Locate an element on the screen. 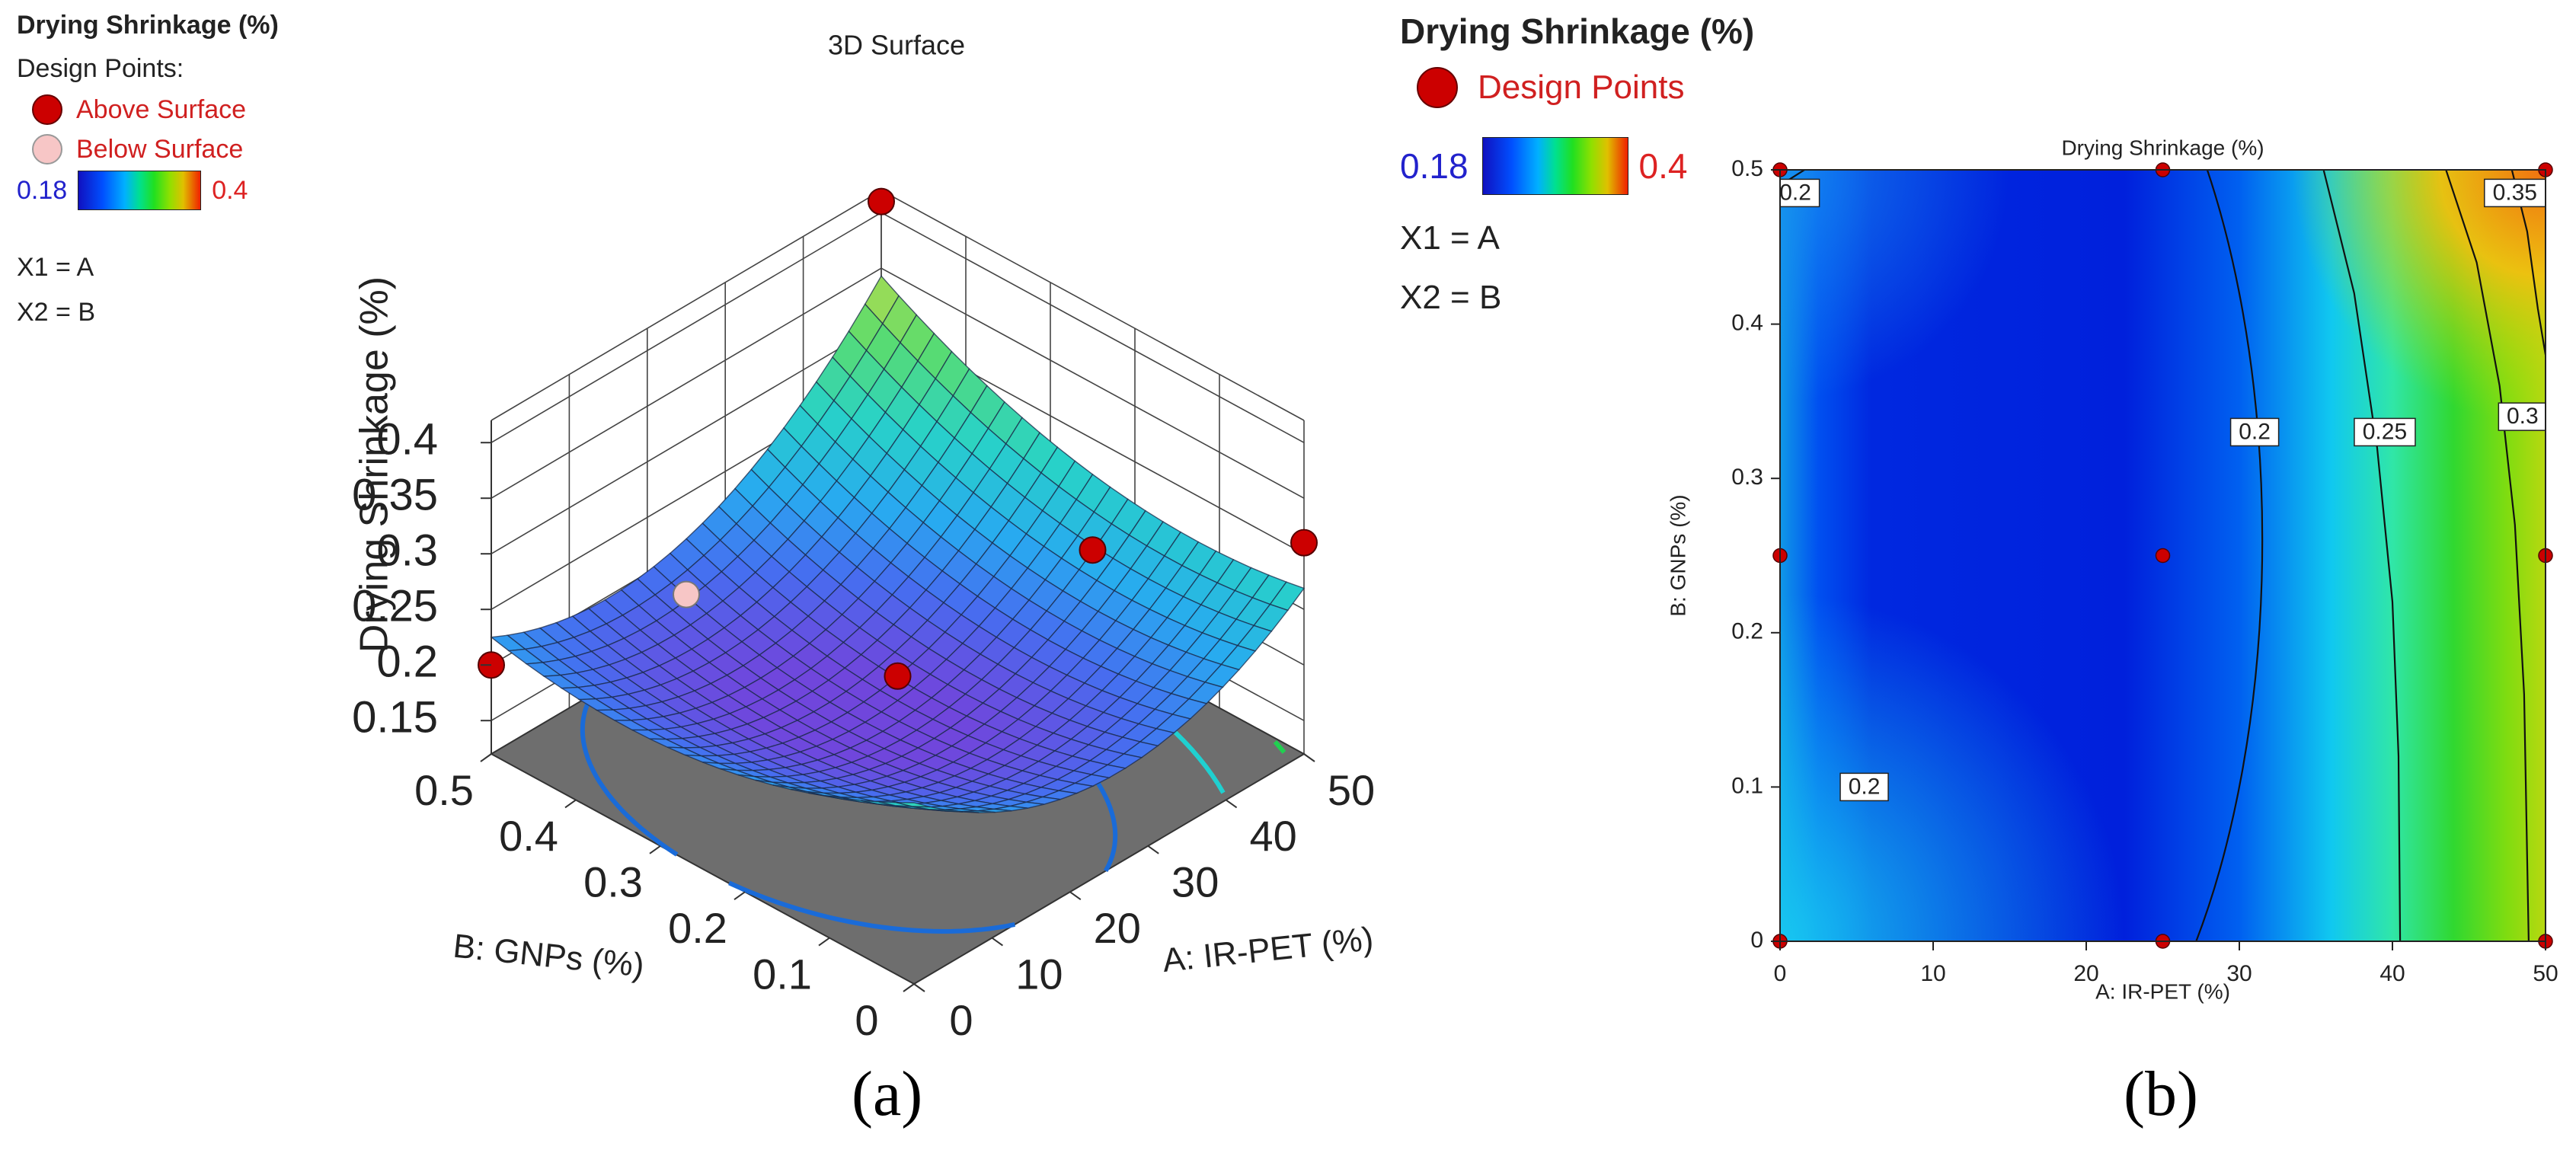 The width and height of the screenshot is (2576, 1153). z-tick-label: 0.35 is located at coordinates (395, 495).